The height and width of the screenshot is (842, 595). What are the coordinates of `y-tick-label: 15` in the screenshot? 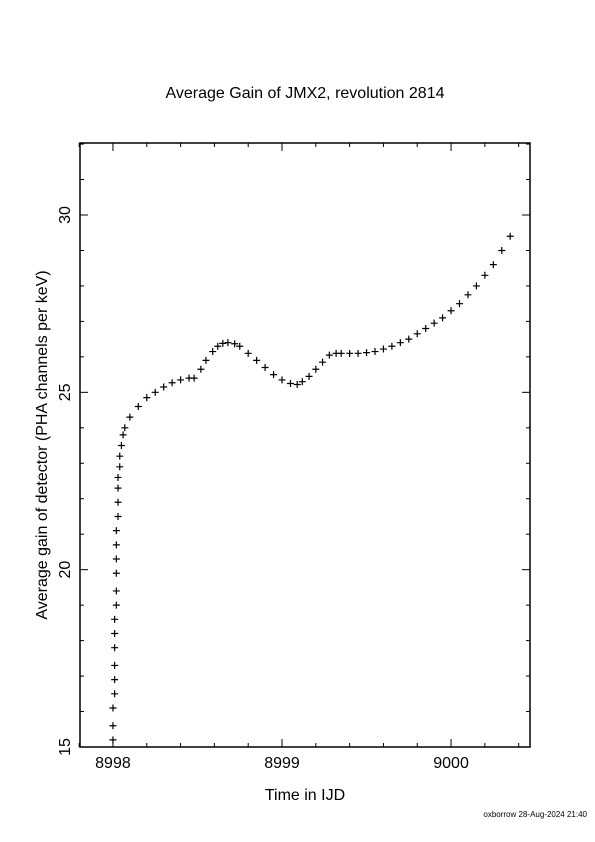 It's located at (65, 747).